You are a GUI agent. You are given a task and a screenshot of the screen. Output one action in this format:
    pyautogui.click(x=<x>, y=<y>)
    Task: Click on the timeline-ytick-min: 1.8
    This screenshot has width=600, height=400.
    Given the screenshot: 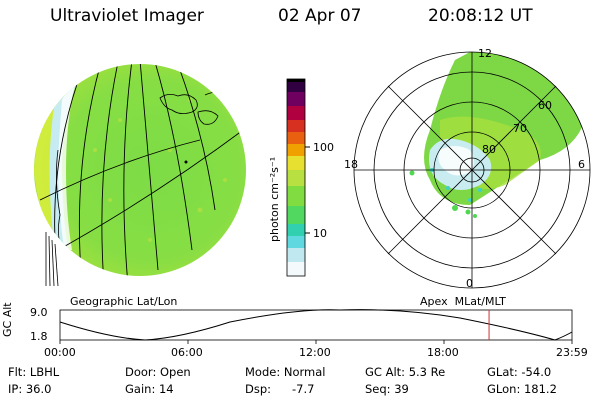 What is the action you would take?
    pyautogui.click(x=39, y=336)
    